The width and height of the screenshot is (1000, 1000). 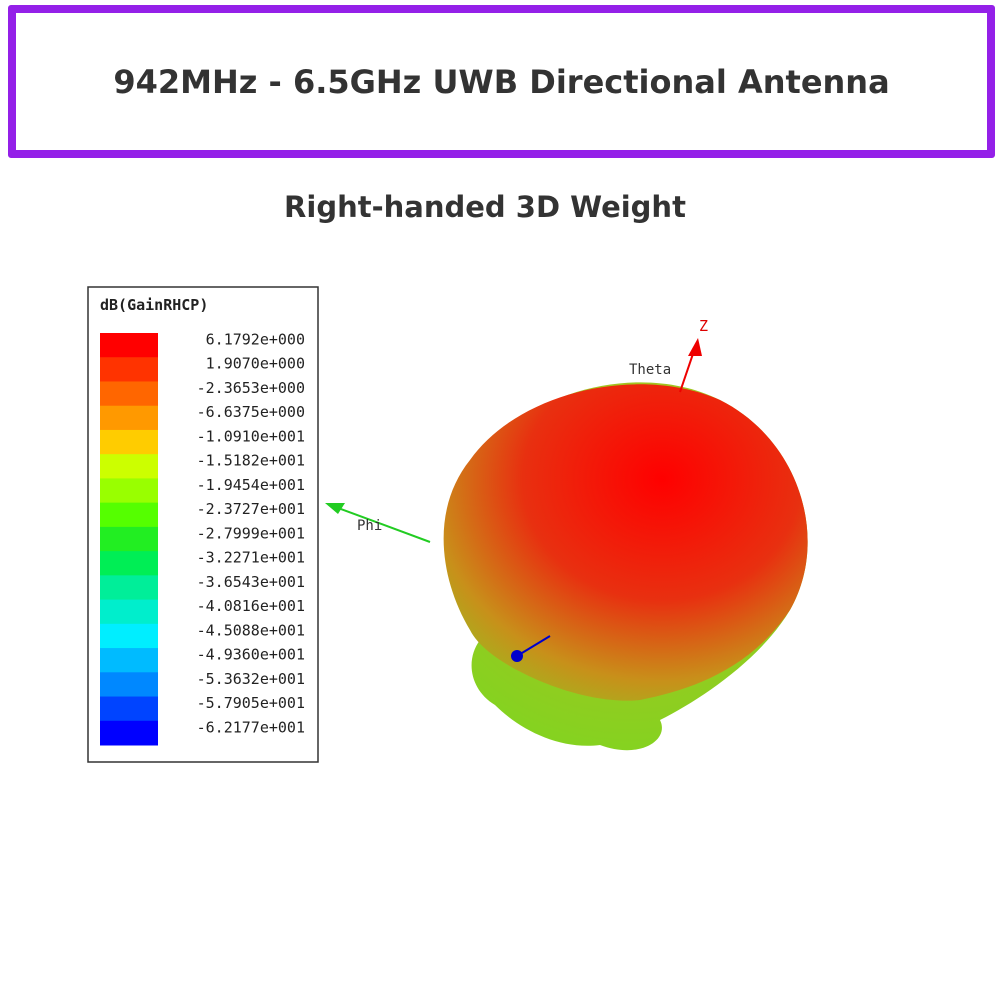 What do you see at coordinates (251, 461) in the screenshot?
I see `legend-label: -1.5182e+001` at bounding box center [251, 461].